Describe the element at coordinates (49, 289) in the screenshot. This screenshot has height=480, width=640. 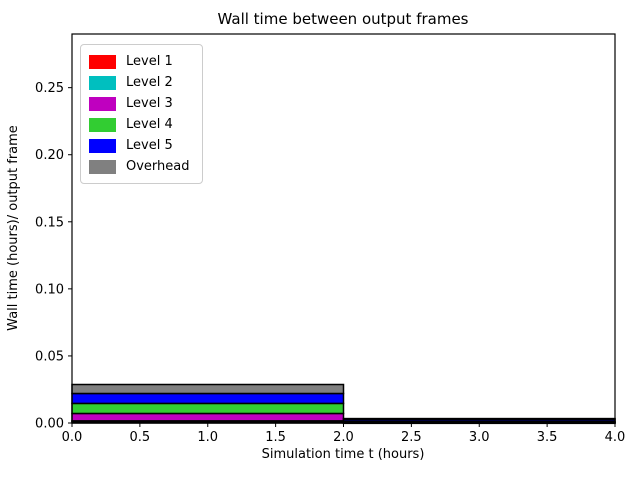
I see `y-tick-label: 0.10` at that location.